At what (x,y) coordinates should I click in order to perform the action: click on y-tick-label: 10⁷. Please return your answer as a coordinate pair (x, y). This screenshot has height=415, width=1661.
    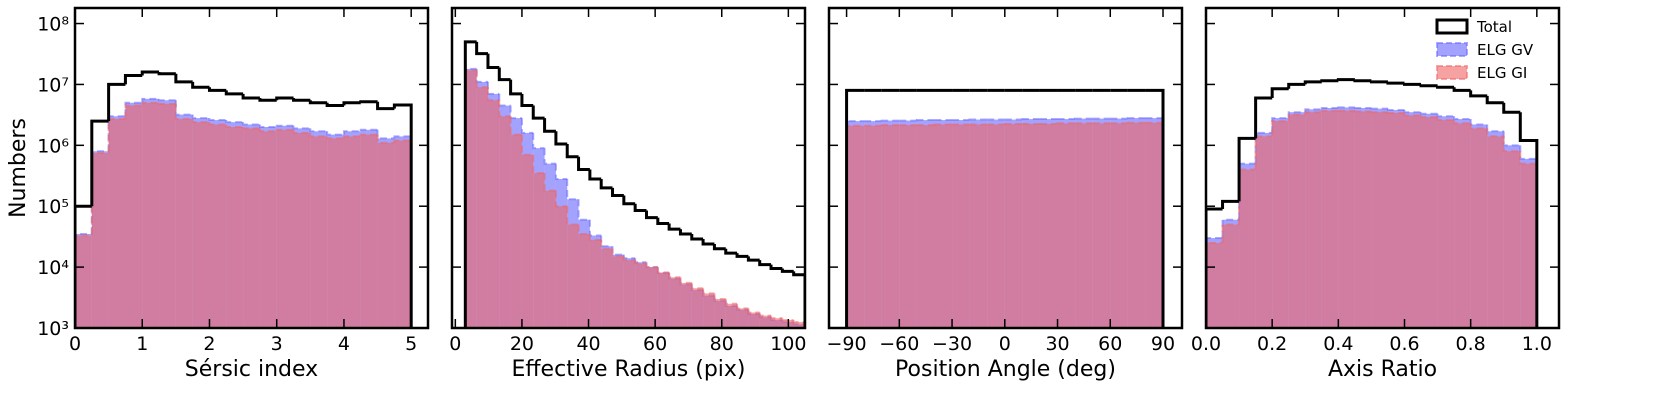
    Looking at the image, I should click on (53, 85).